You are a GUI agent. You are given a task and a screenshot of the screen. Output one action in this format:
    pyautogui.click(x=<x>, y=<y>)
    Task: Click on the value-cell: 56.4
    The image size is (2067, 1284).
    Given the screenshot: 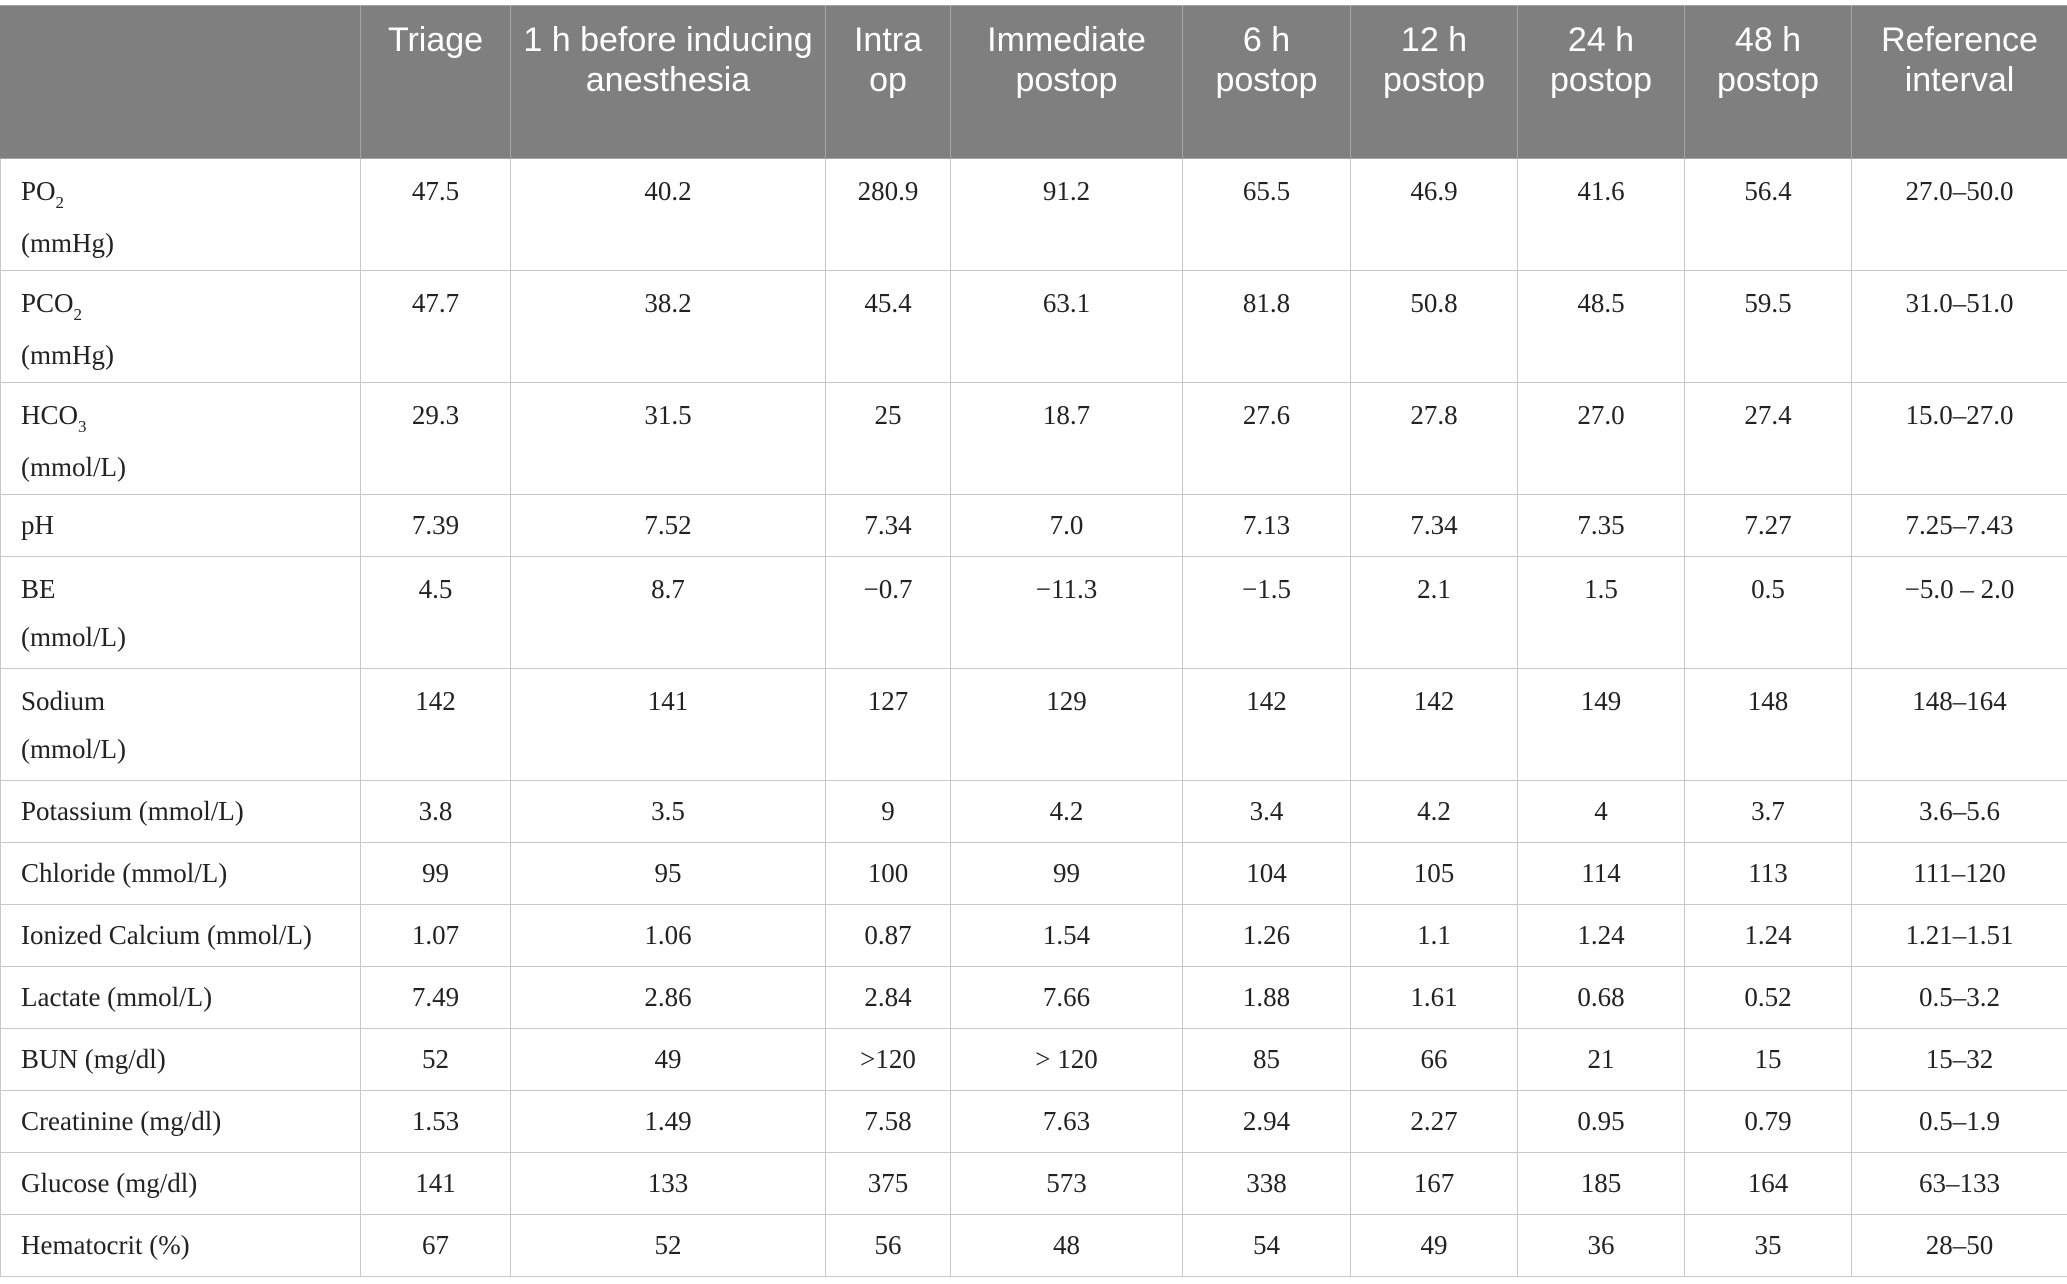 What is the action you would take?
    pyautogui.click(x=1768, y=214)
    